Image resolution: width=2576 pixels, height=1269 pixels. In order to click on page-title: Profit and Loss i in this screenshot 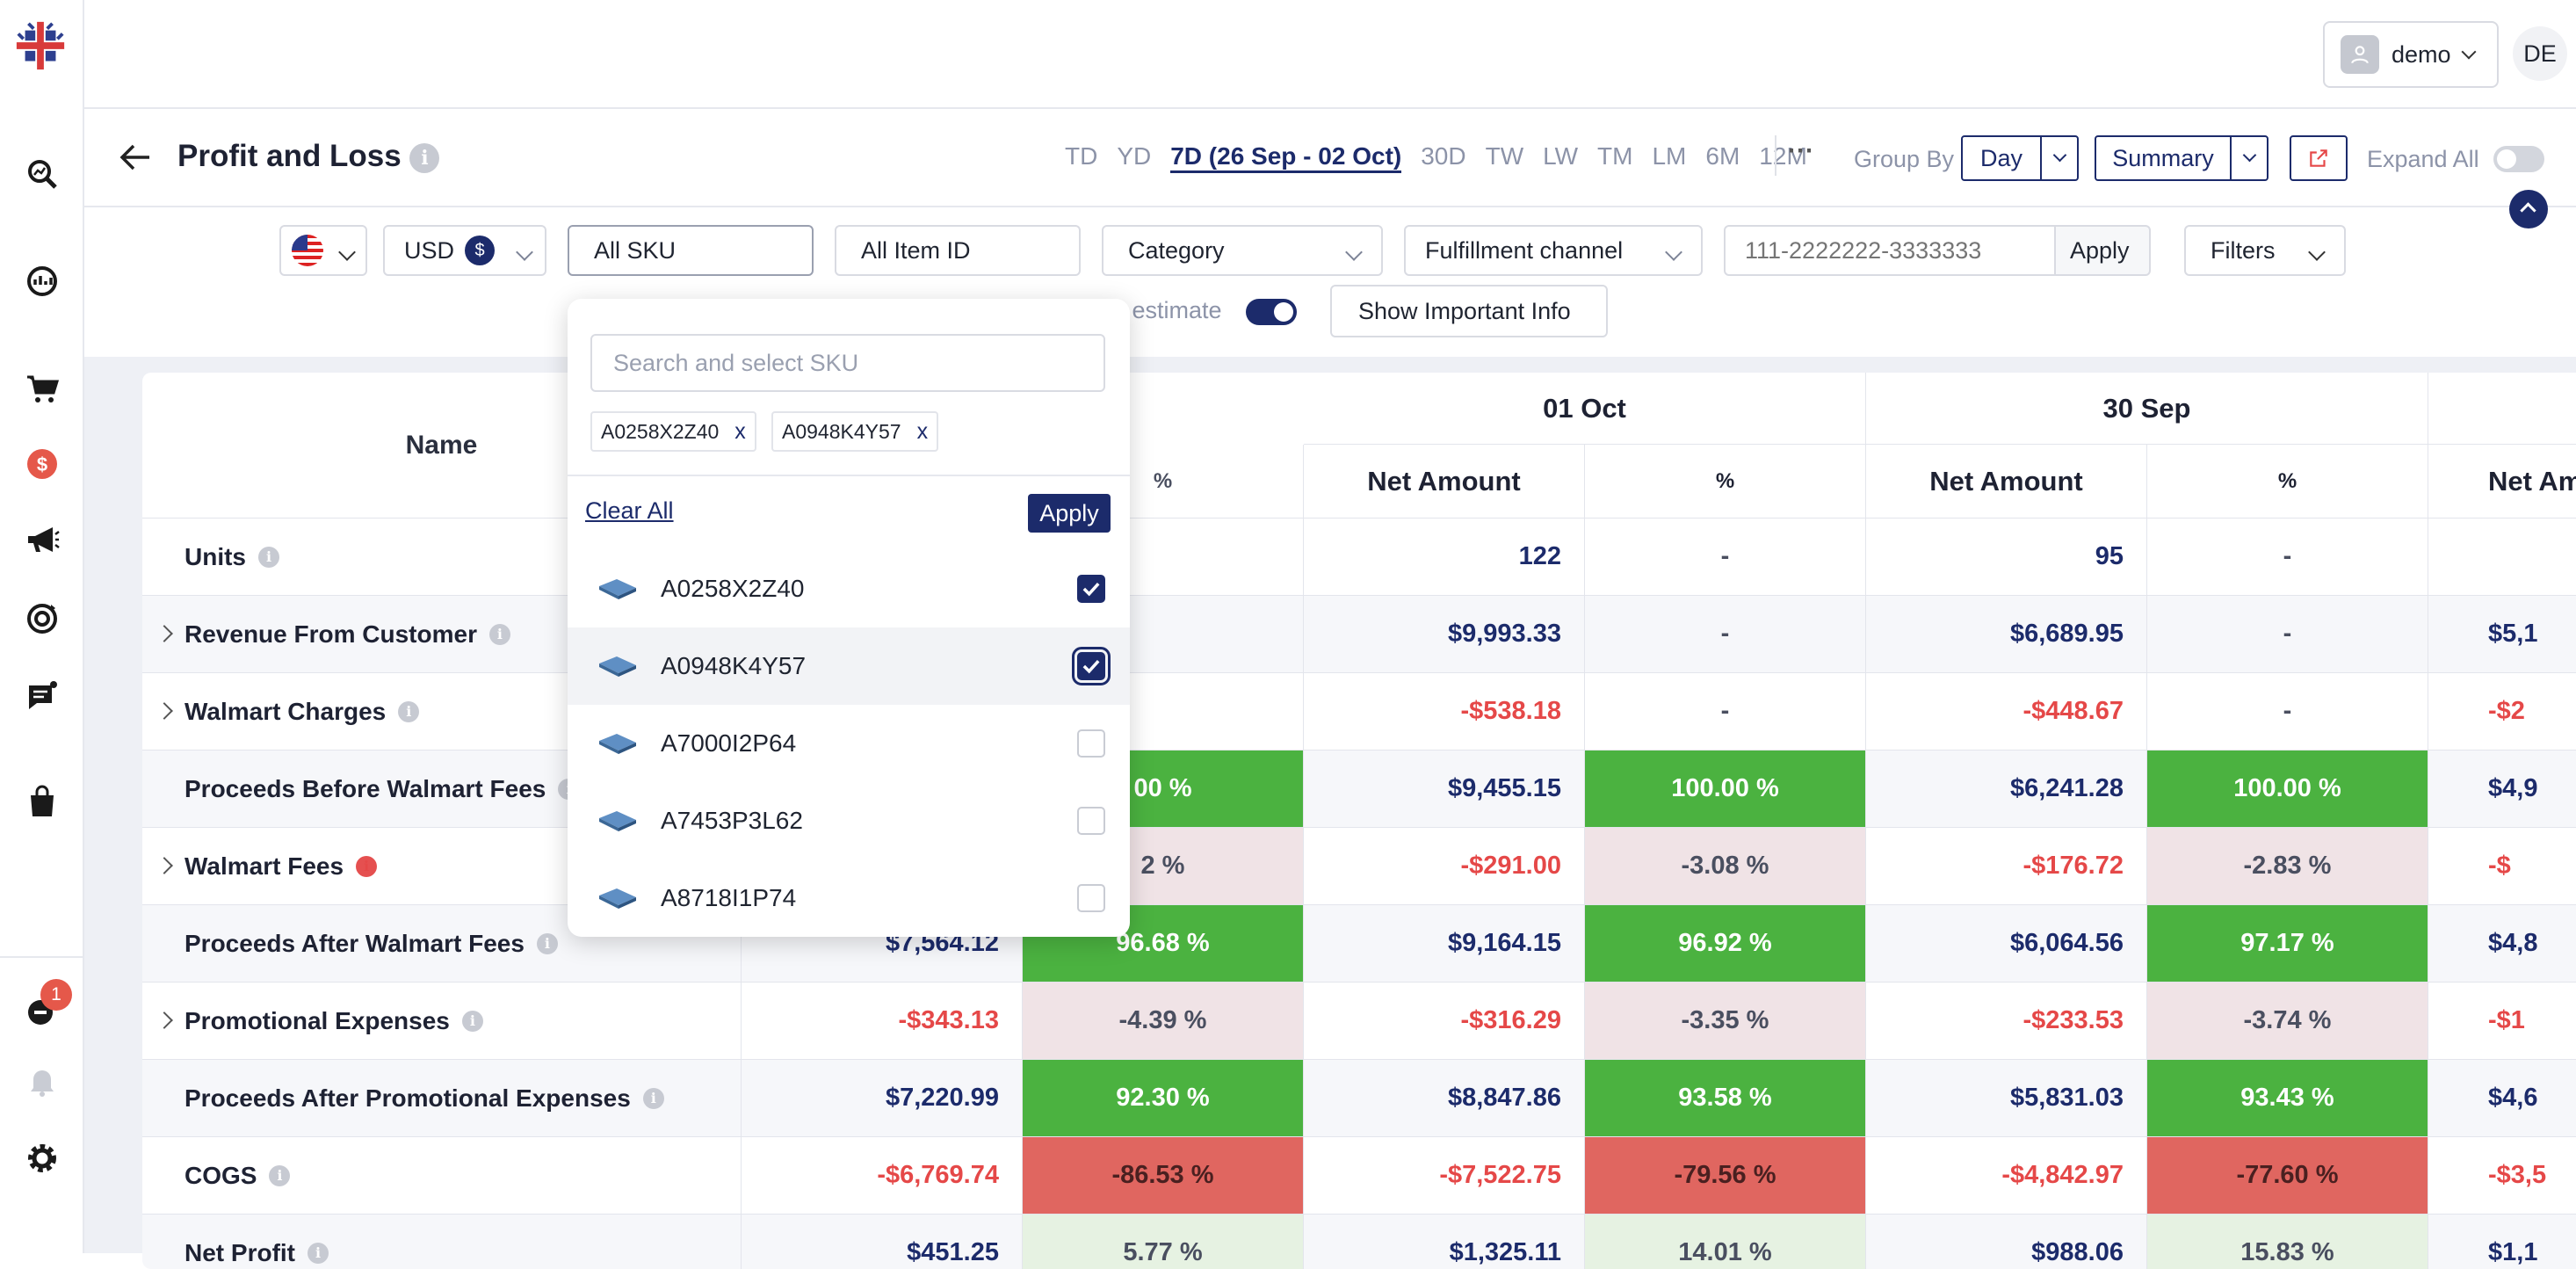, I will do `click(308, 157)`.